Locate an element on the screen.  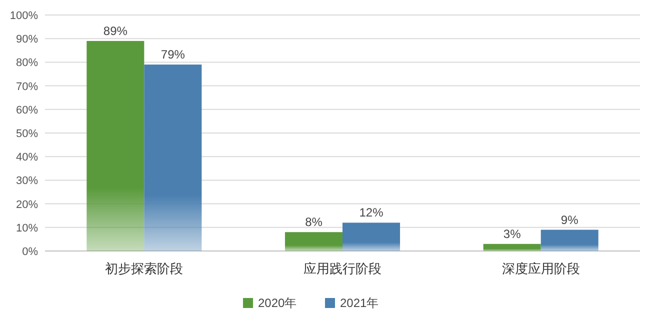
y-tick-label: 20% is located at coordinates (27, 204).